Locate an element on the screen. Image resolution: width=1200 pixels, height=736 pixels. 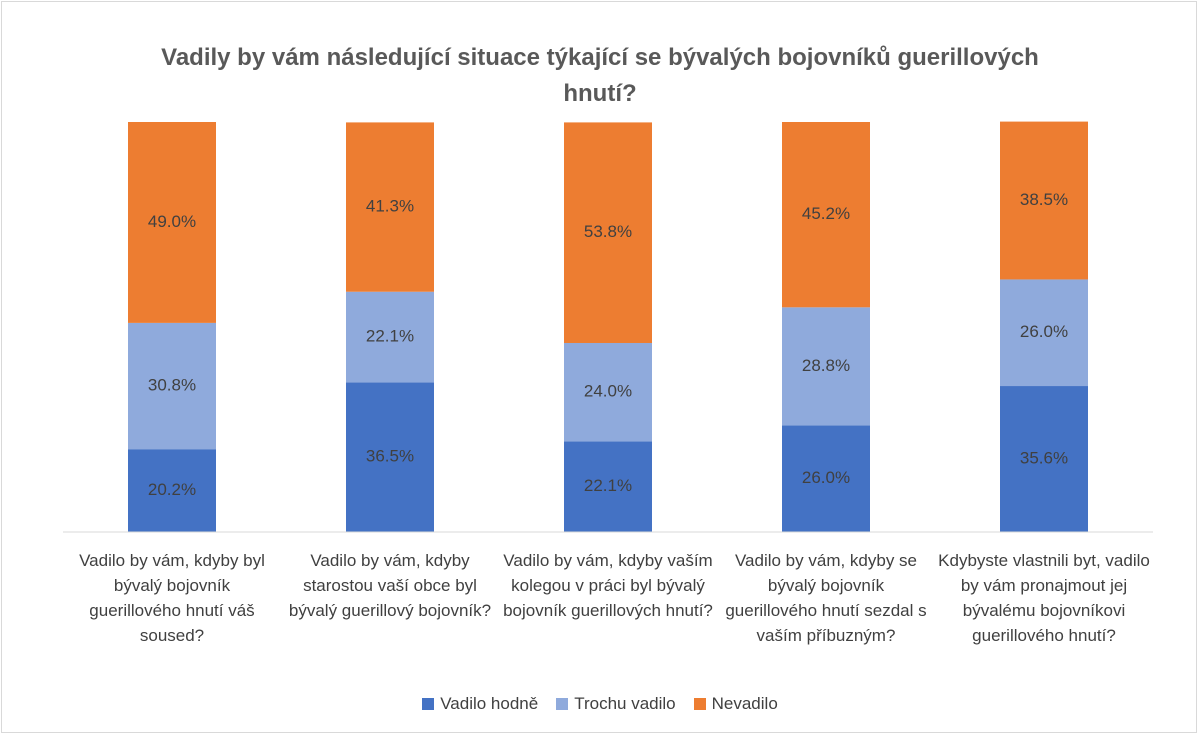
data-label: 30.8% is located at coordinates (172, 385).